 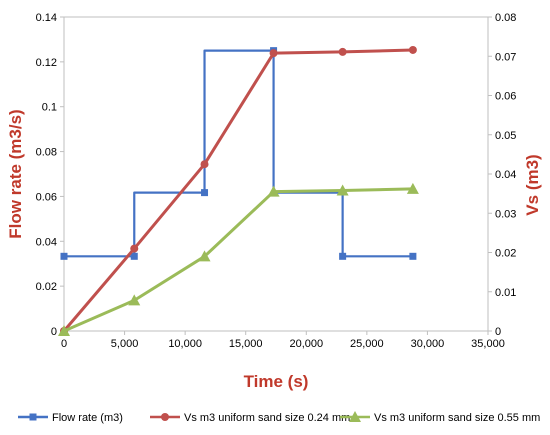 I want to click on legend-item-vs-024: Vs m3 uniform sand size 0.24 mm, so click(x=250, y=418).